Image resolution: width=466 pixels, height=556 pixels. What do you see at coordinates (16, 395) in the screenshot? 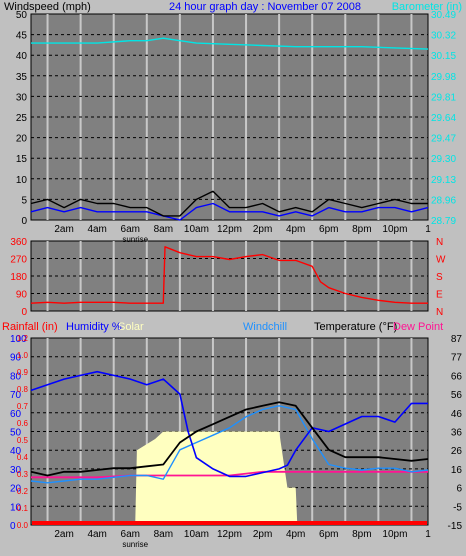
I see `humidity-tick-label: 70` at bounding box center [16, 395].